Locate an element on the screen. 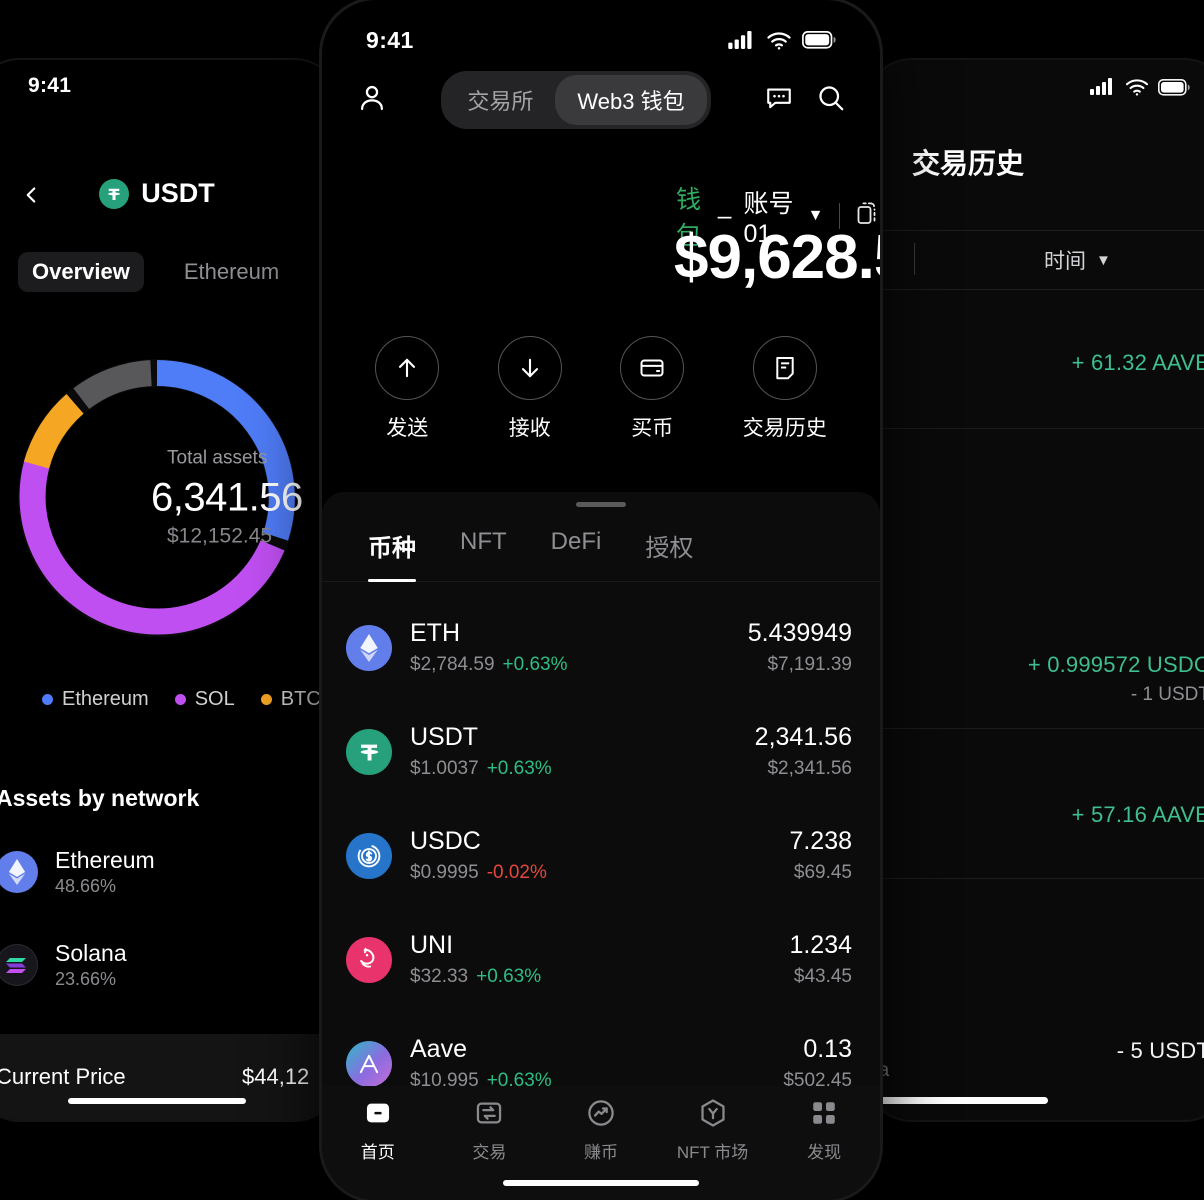 The width and height of the screenshot is (1204, 1200). left-nav-bar: USDT is located at coordinates (170, 202).